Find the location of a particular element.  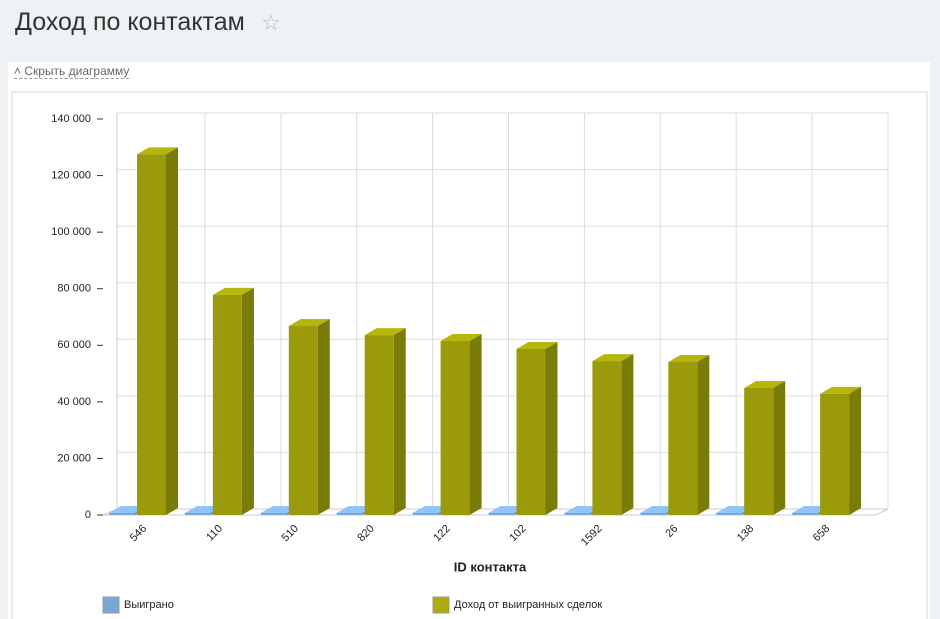

y-tick-label: 80 000 is located at coordinates (74, 289).